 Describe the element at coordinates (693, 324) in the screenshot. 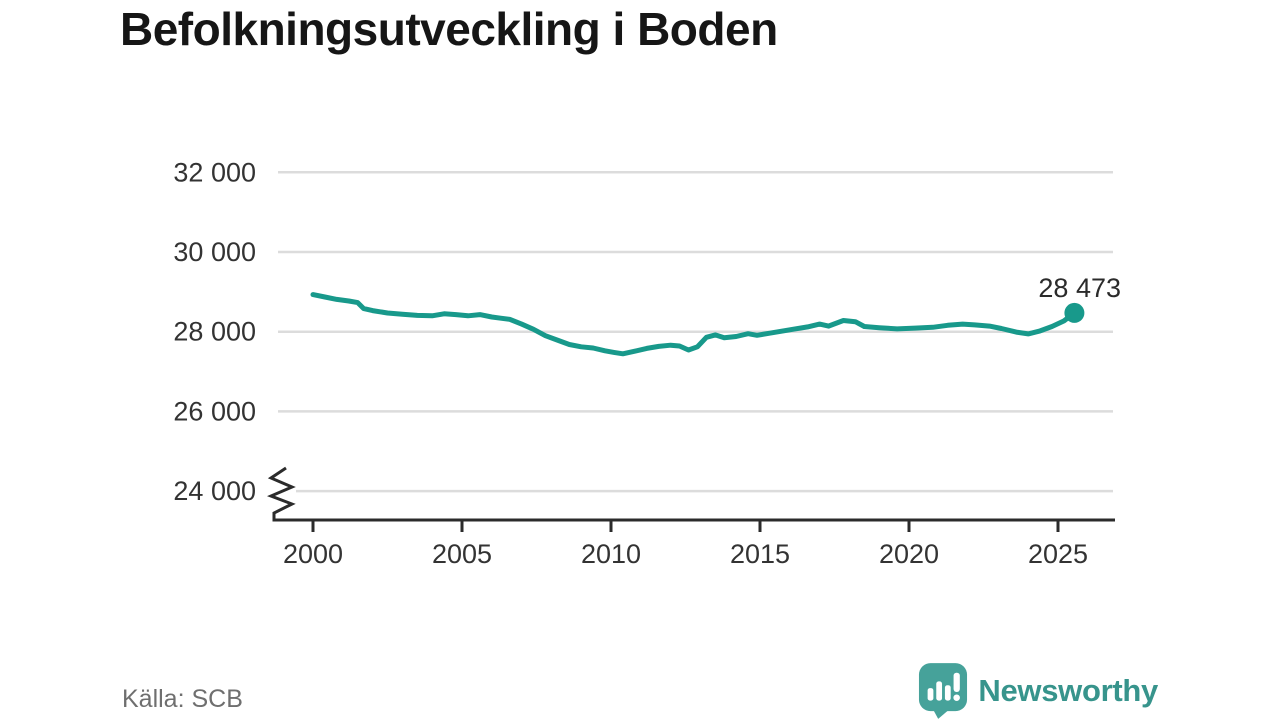

I see `population-series-line` at that location.